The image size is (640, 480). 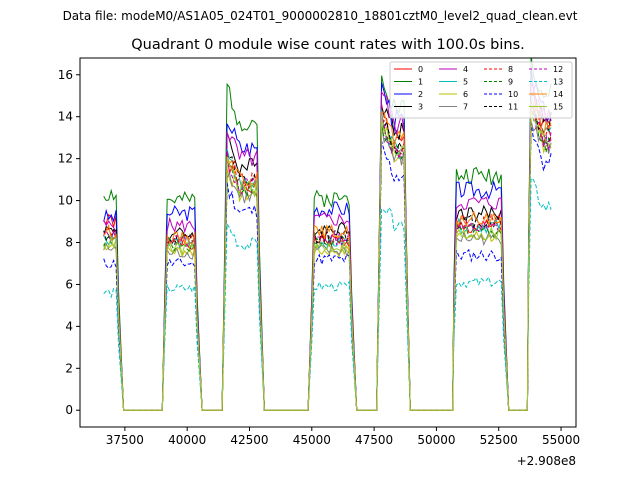 I want to click on x-tick-label: 42500, so click(x=249, y=440).